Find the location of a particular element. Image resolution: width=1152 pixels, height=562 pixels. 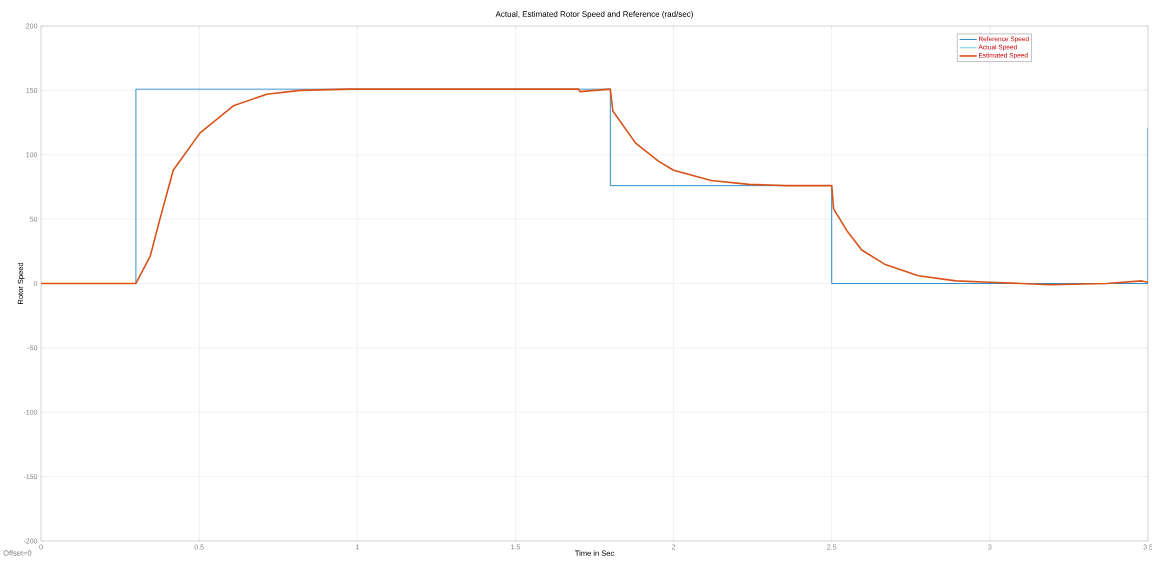

chart-title: Actual, Estimated Rotor Speed and Reference (rad/sec) is located at coordinates (594, 15).